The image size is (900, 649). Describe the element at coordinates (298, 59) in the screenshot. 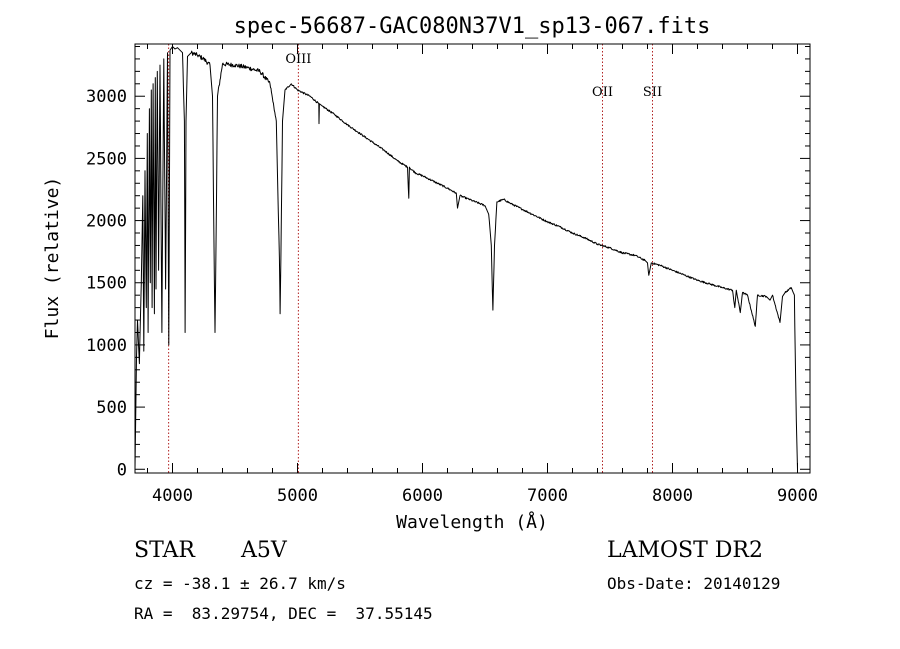

I see `line-marker-label: OIII` at that location.